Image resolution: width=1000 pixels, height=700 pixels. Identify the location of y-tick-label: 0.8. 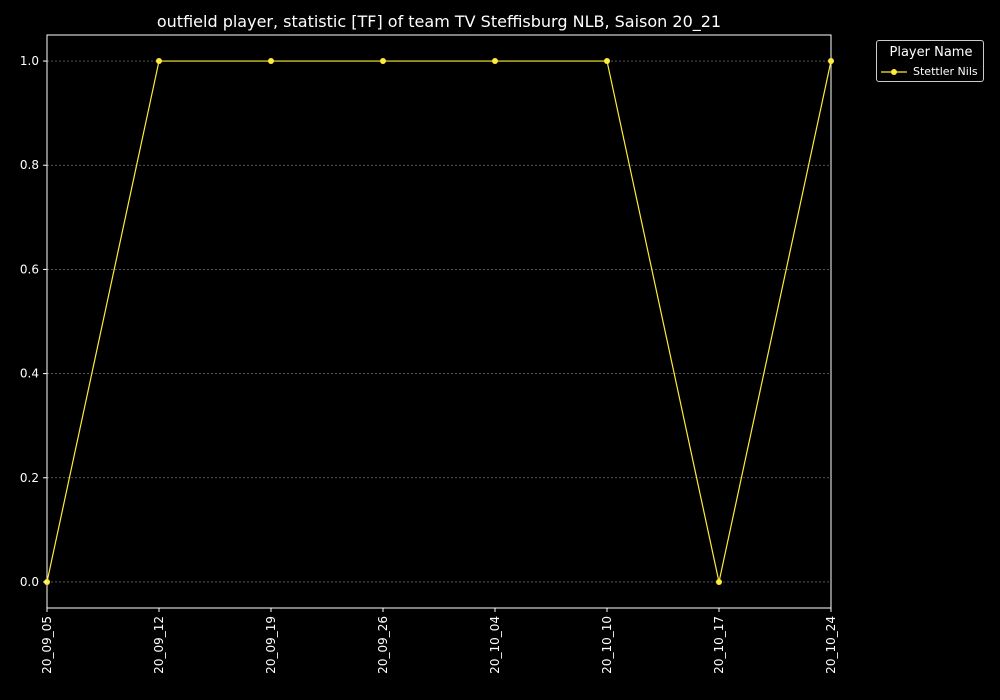
(29, 165).